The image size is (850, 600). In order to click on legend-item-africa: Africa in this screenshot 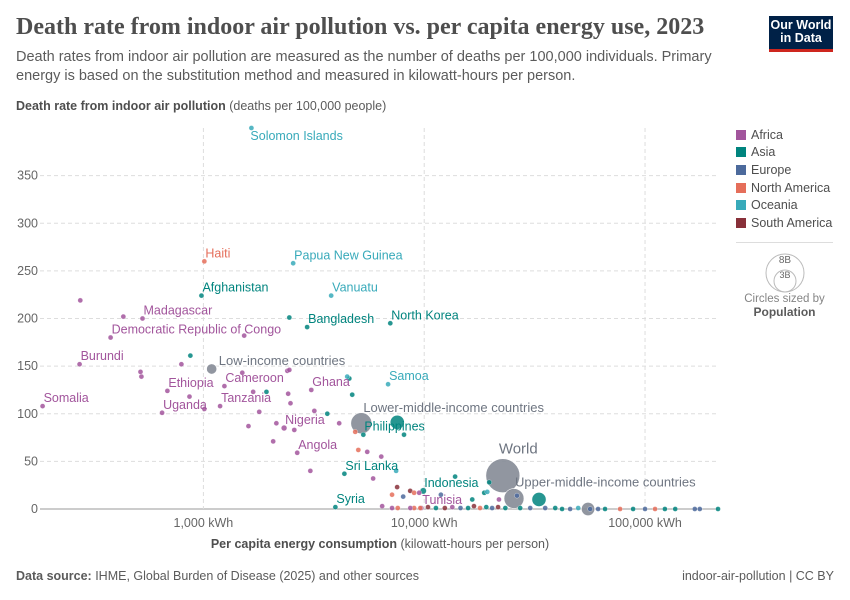, I will do `click(784, 135)`.